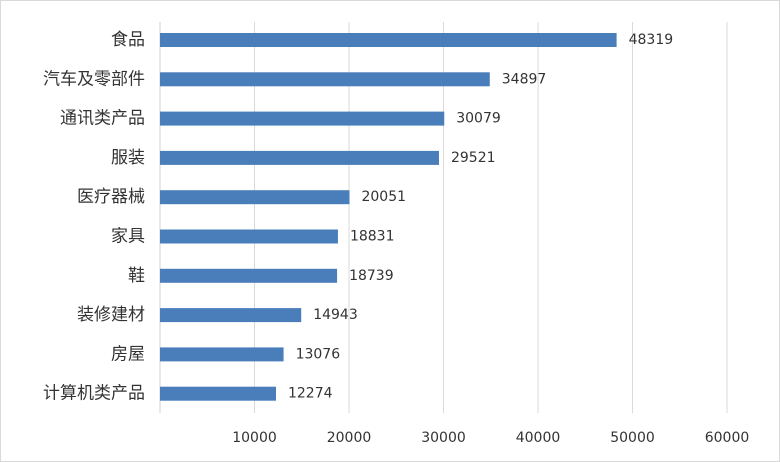 The width and height of the screenshot is (780, 462). What do you see at coordinates (254, 438) in the screenshot?
I see `x-tick-label: 10000` at bounding box center [254, 438].